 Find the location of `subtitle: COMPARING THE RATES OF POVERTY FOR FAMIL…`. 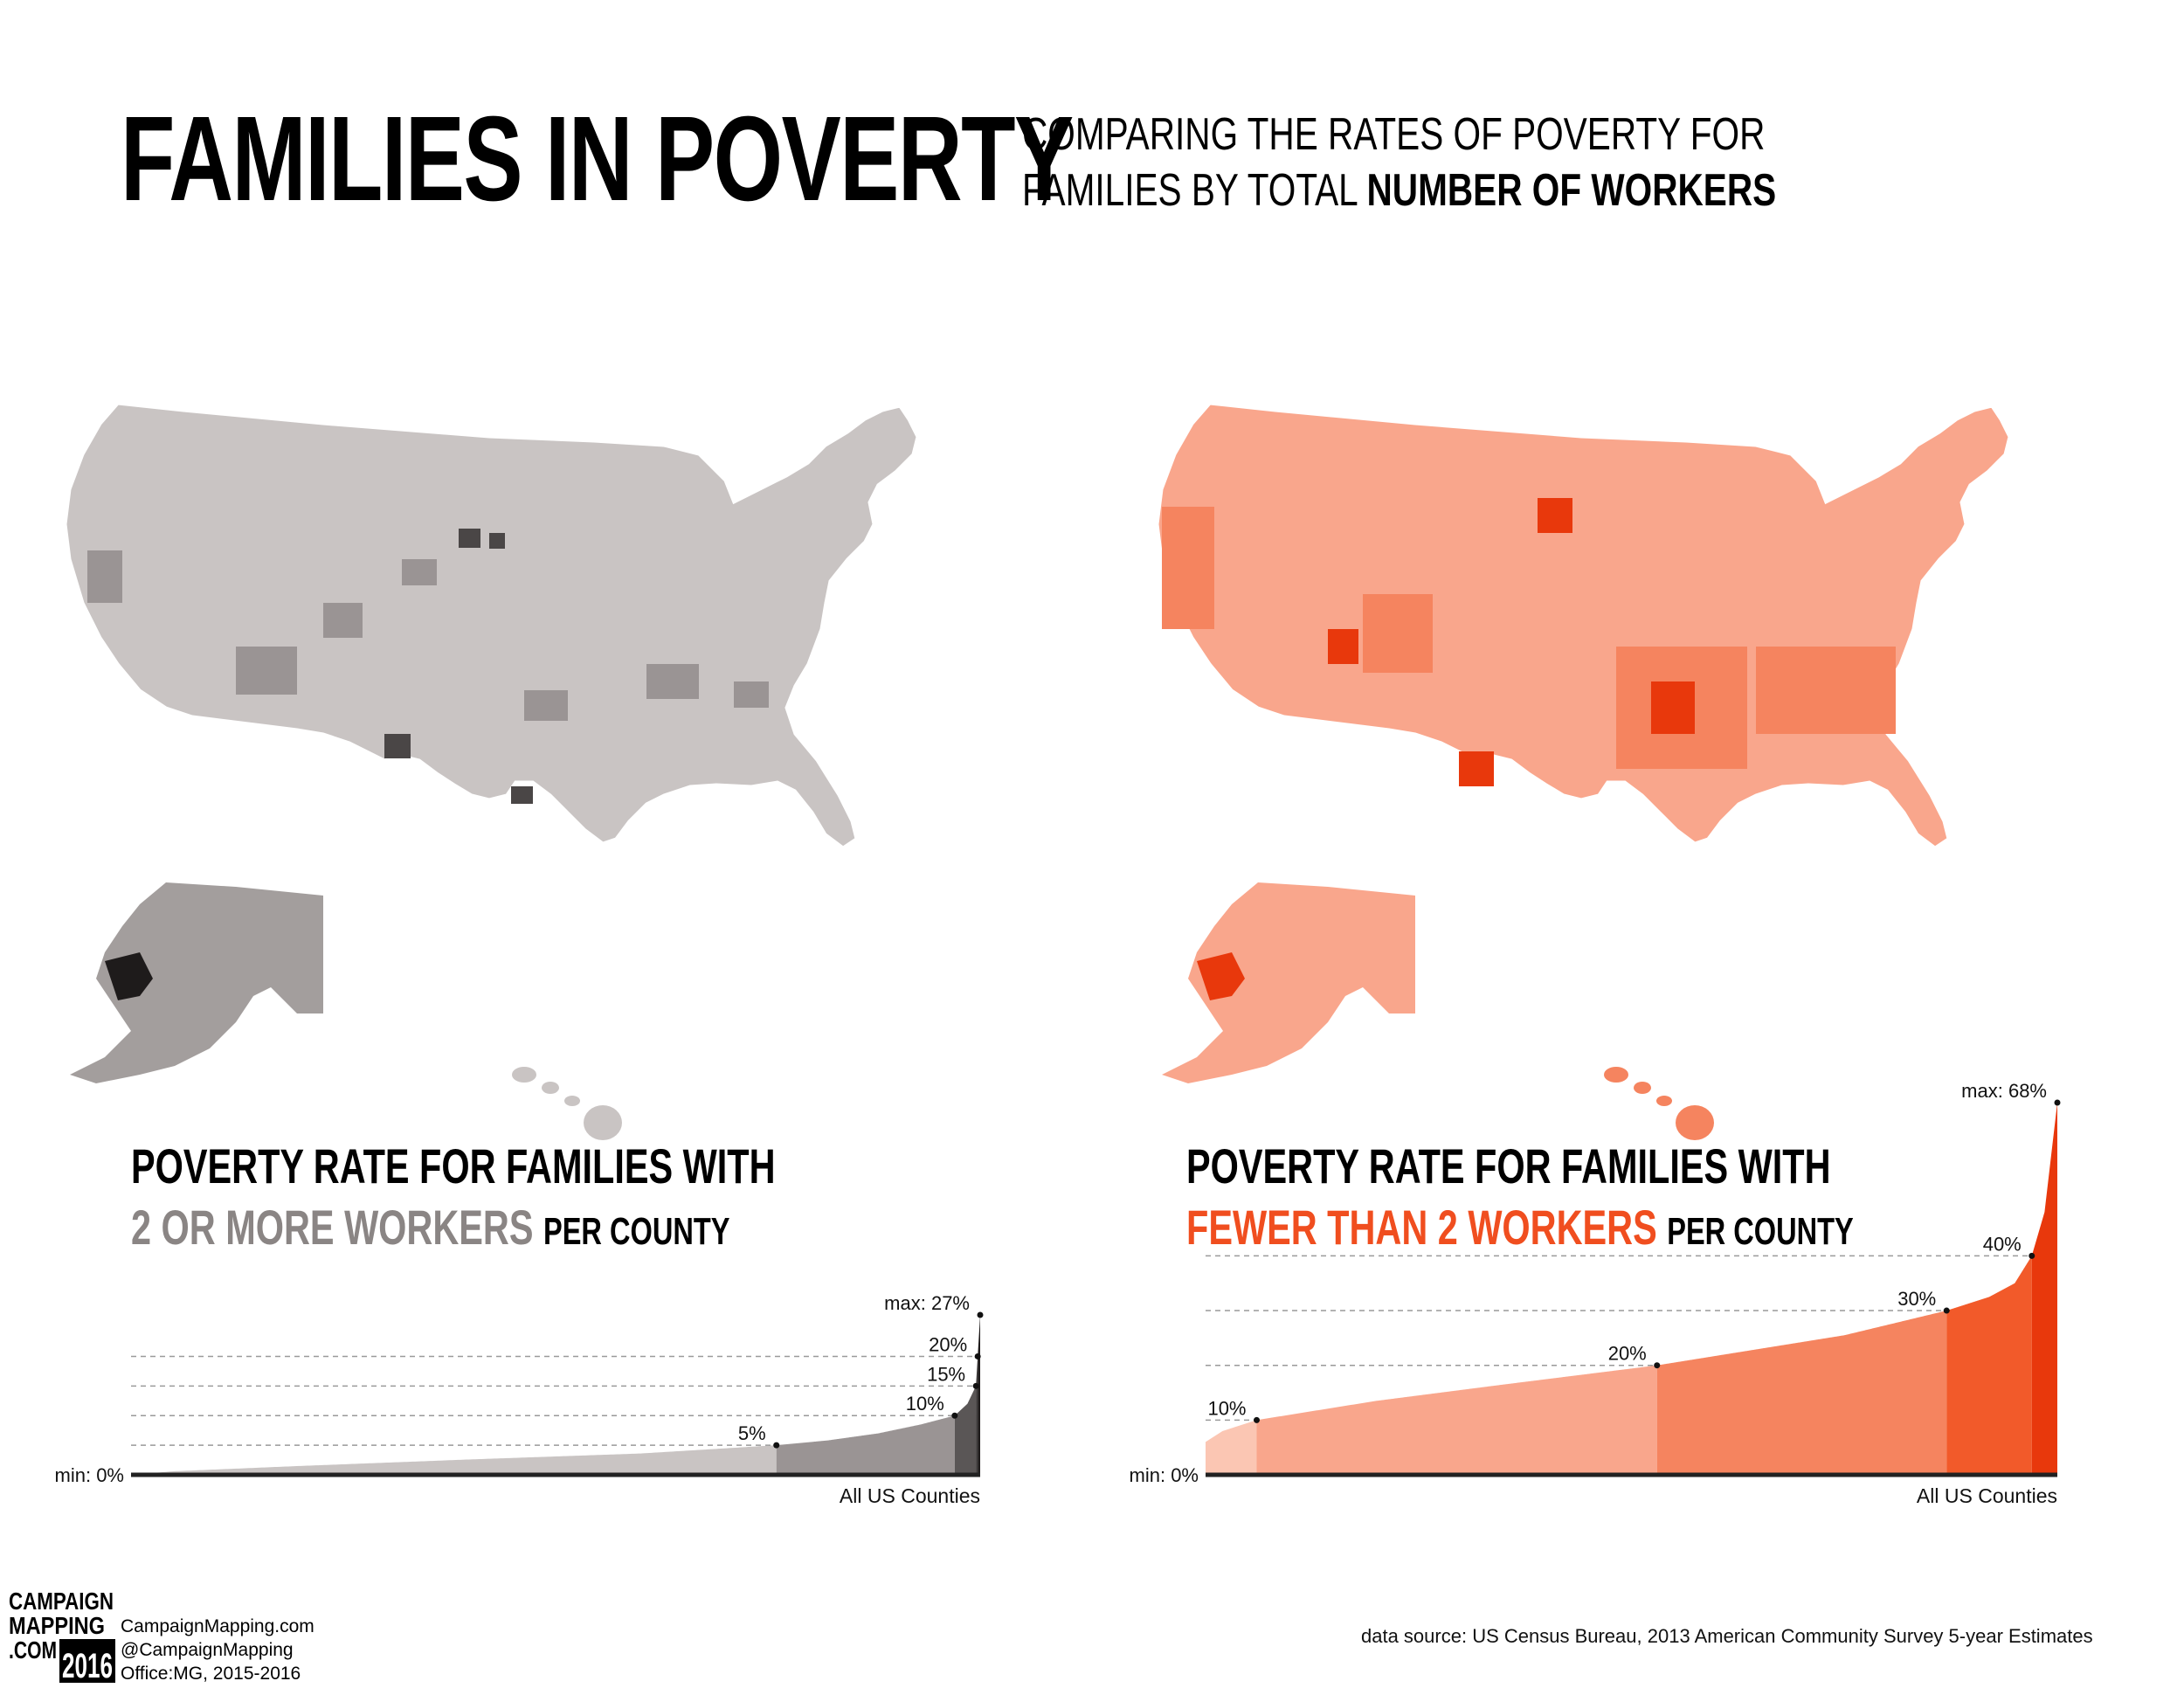

subtitle: COMPARING THE RATES OF POVERTY FOR FAMIL… is located at coordinates (1399, 162).